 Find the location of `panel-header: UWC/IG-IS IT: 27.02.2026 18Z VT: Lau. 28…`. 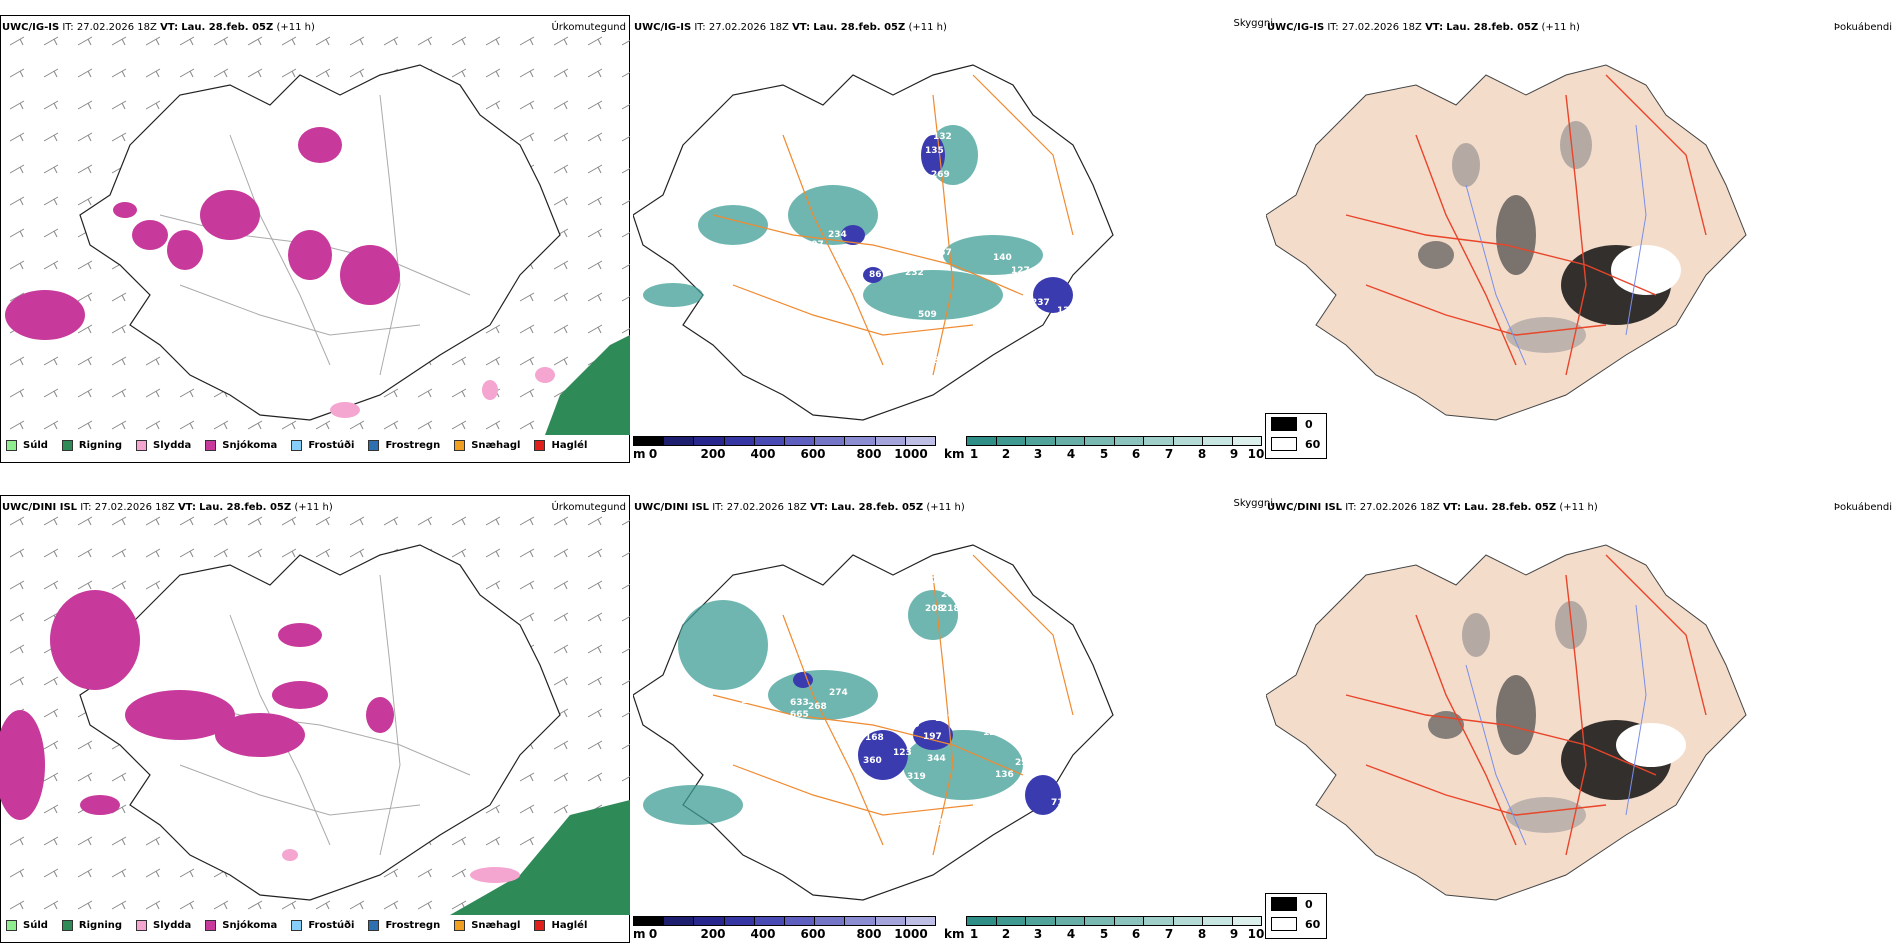

panel-header: UWC/IG-IS IT: 27.02.2026 18Z VT: Lau. 28… is located at coordinates (1423, 27).